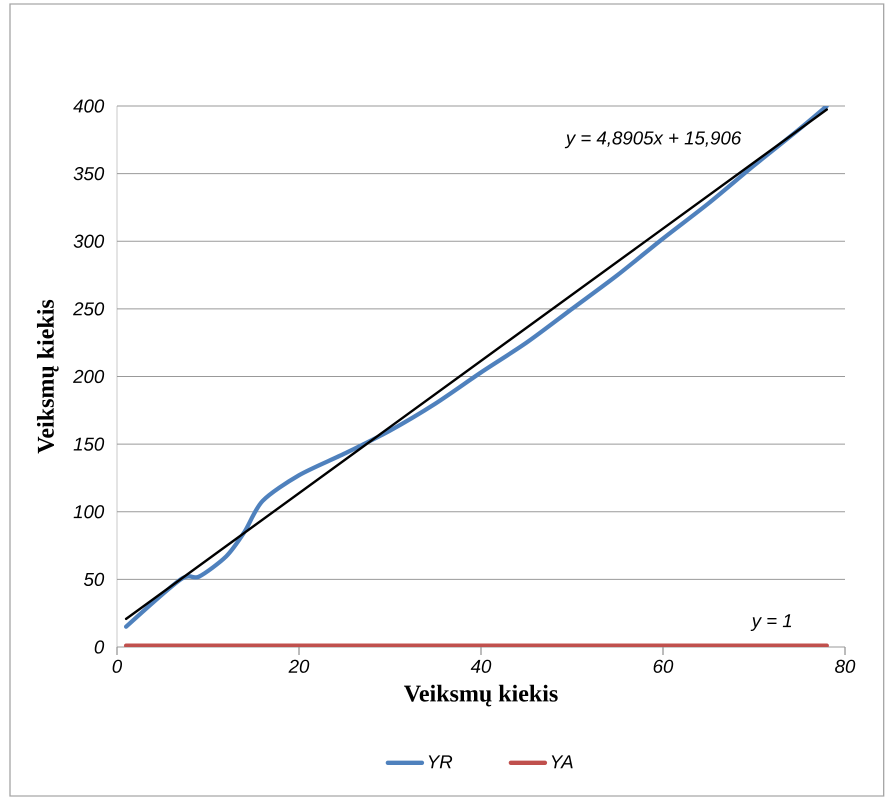 Image resolution: width=885 pixels, height=800 pixels. Describe the element at coordinates (117, 666) in the screenshot. I see `x-tick-label: 0` at that location.